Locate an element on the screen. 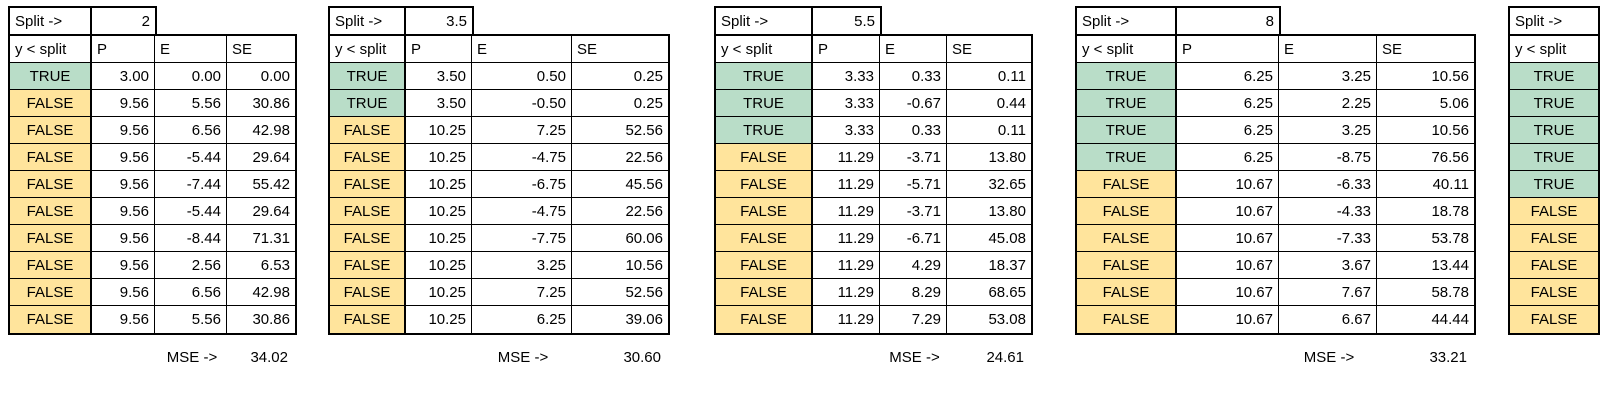 This screenshot has width=1600, height=400. split-value-cell: 3.5 is located at coordinates (456, 21).